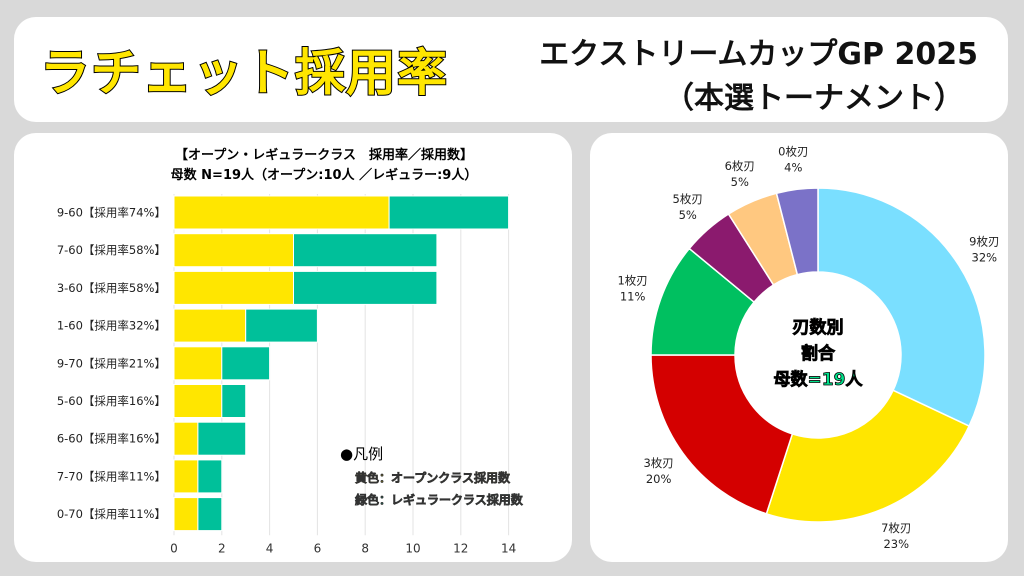  I want to click on category-label: 7-60【採用率58%】, so click(111, 250).